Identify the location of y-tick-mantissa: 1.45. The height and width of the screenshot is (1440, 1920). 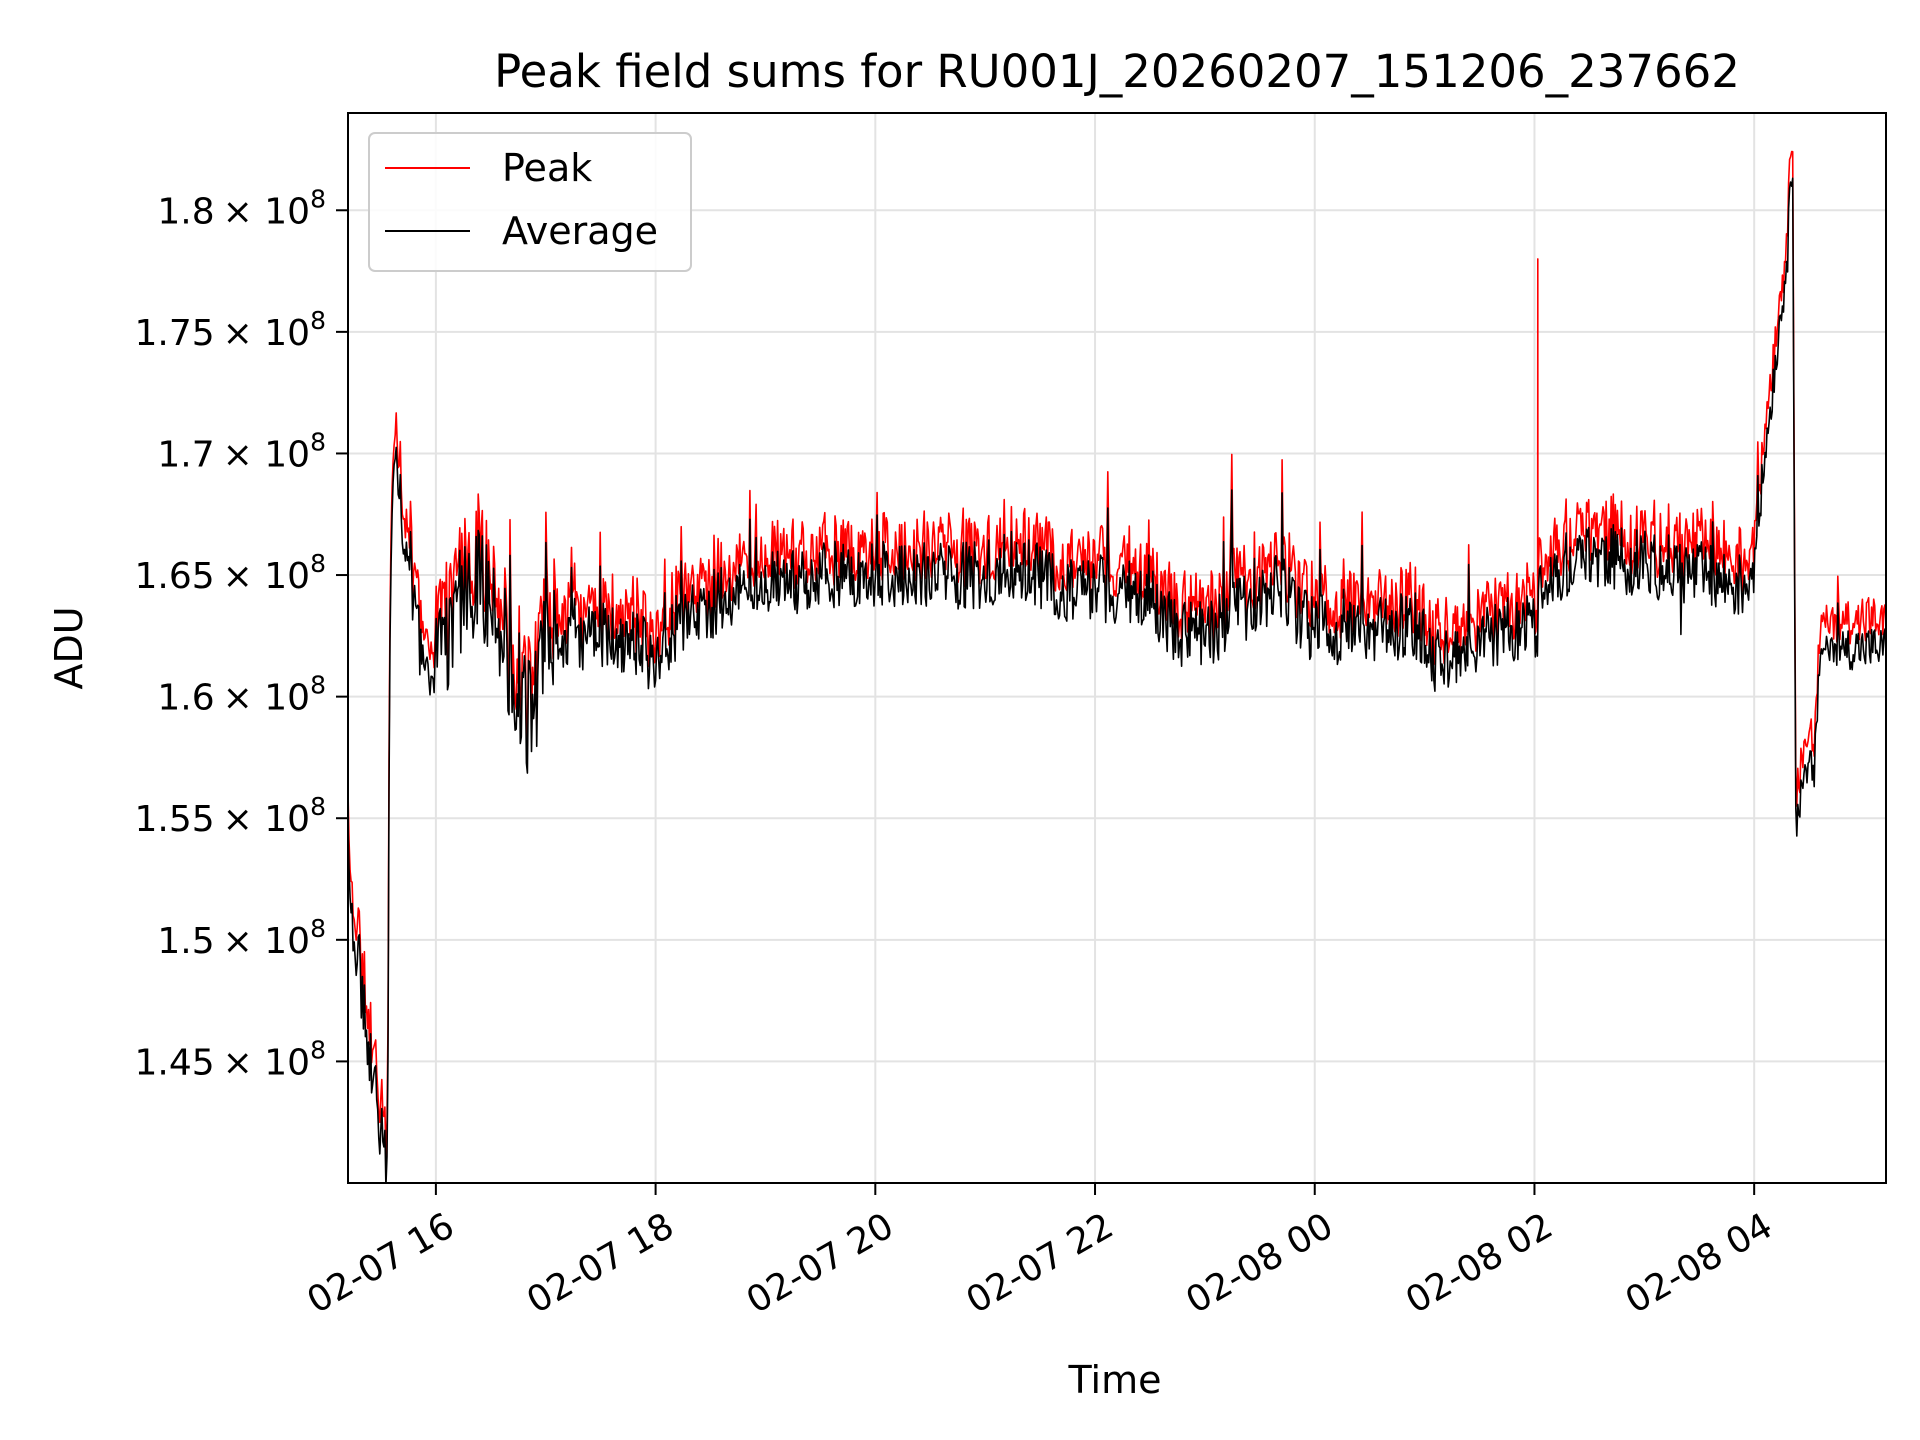
(175, 1062).